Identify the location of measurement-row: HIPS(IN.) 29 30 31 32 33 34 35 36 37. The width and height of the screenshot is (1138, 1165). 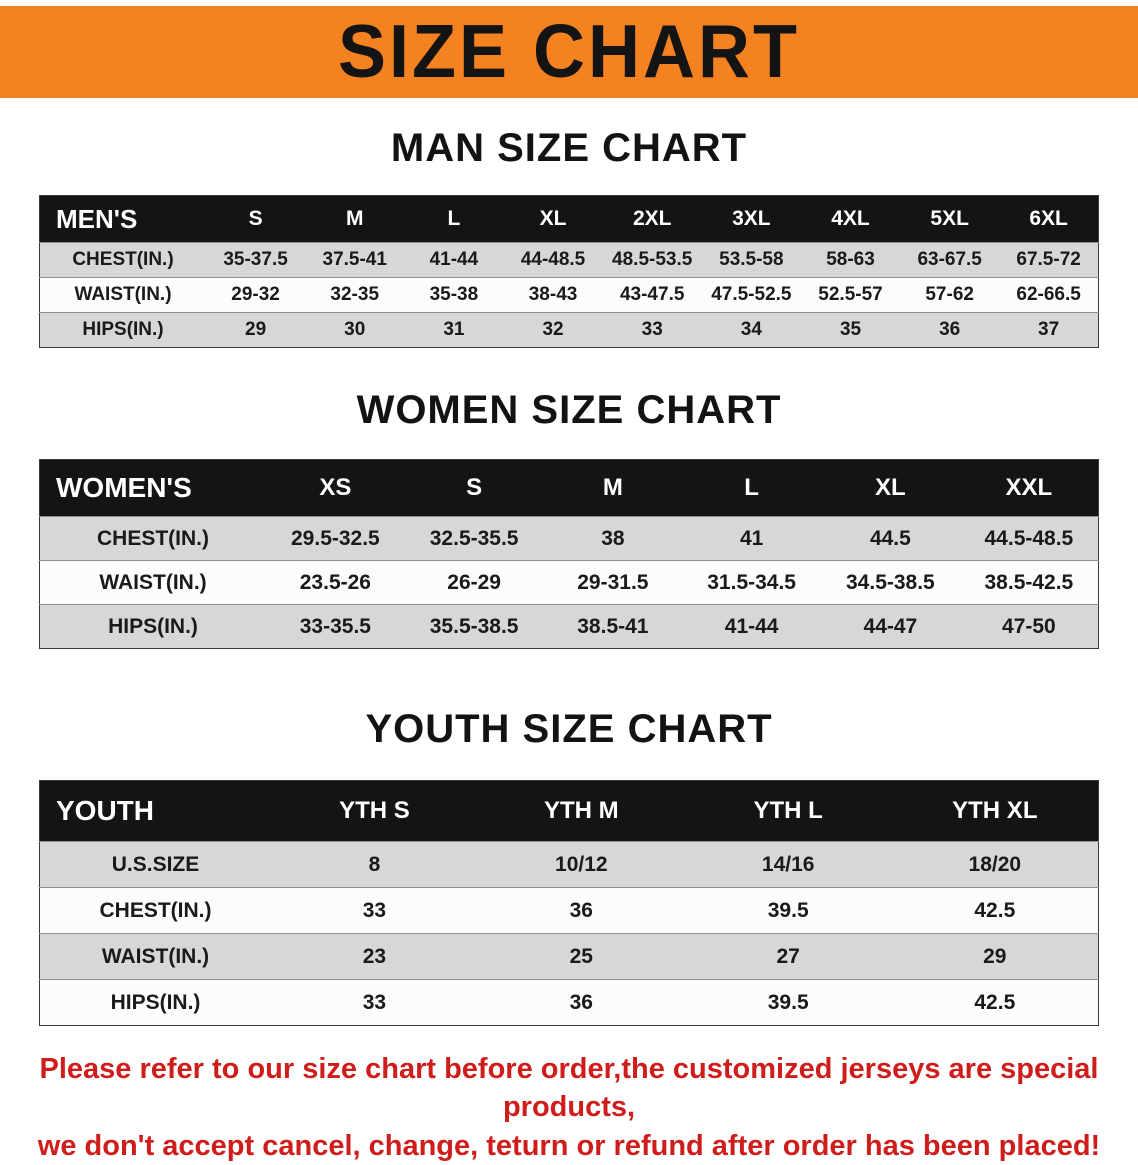
(569, 330).